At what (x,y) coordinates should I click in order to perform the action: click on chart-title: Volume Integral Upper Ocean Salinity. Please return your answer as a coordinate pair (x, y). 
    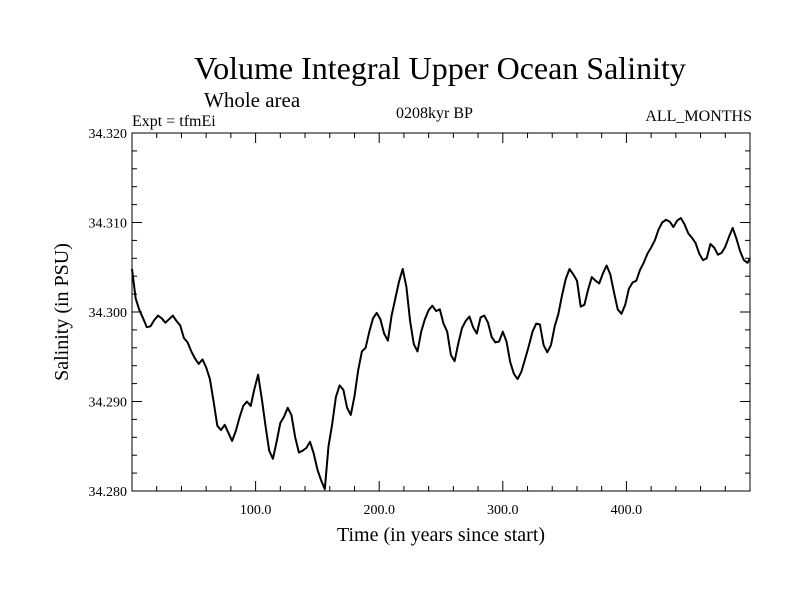
    Looking at the image, I should click on (440, 68).